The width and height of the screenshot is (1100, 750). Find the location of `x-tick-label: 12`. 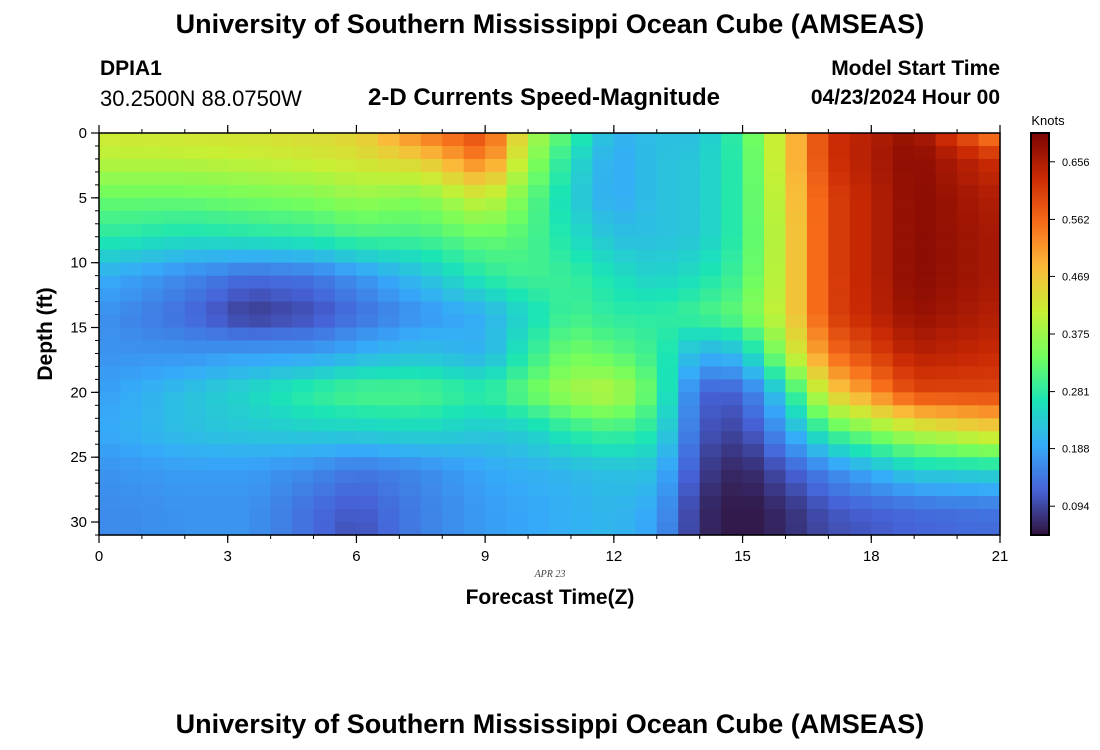

x-tick-label: 12 is located at coordinates (614, 556).